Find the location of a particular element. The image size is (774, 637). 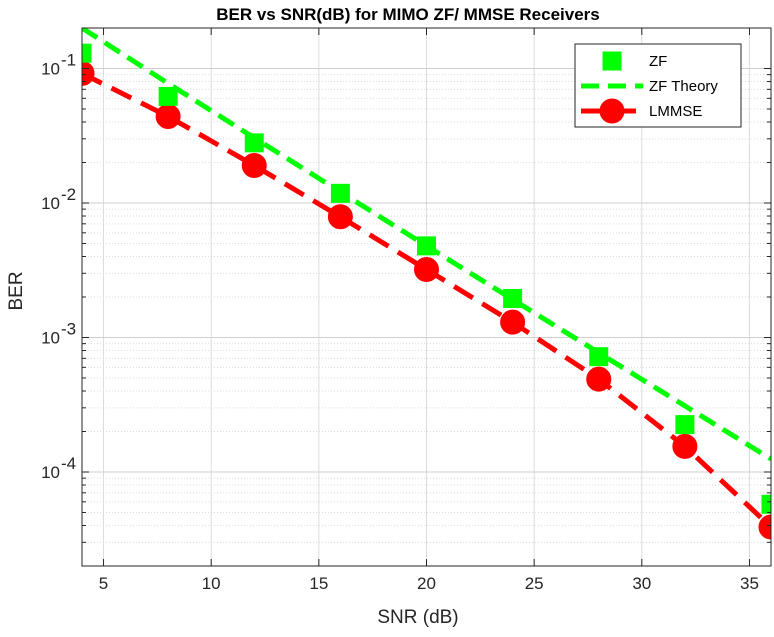

legend-label-lmmse: LMMSE is located at coordinates (675, 111).